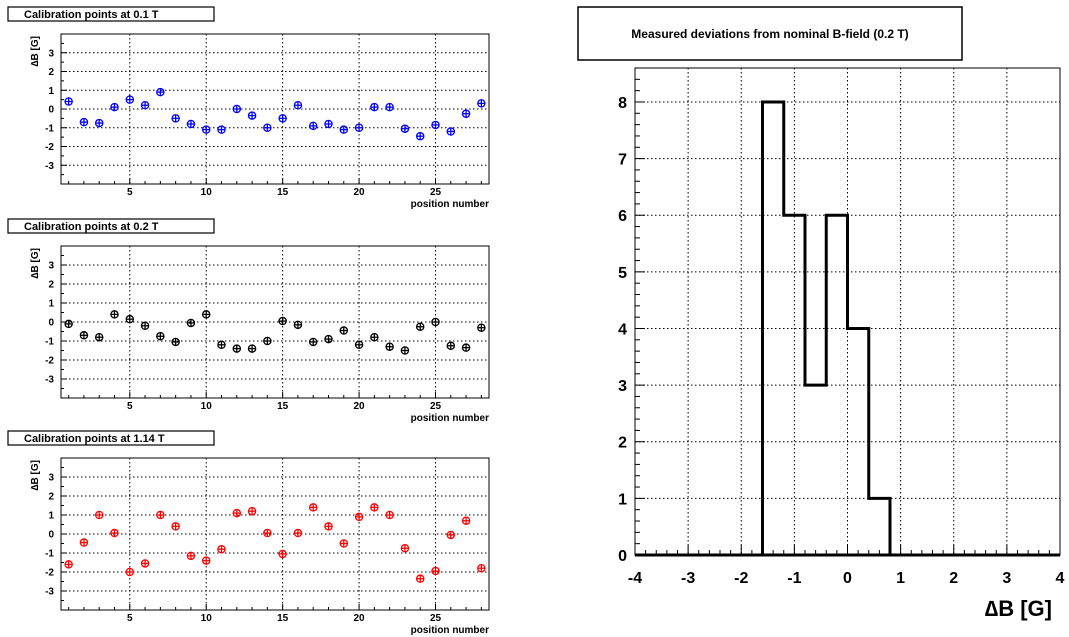 The width and height of the screenshot is (1069, 637). I want to click on x-tick-label: 2, so click(953, 578).